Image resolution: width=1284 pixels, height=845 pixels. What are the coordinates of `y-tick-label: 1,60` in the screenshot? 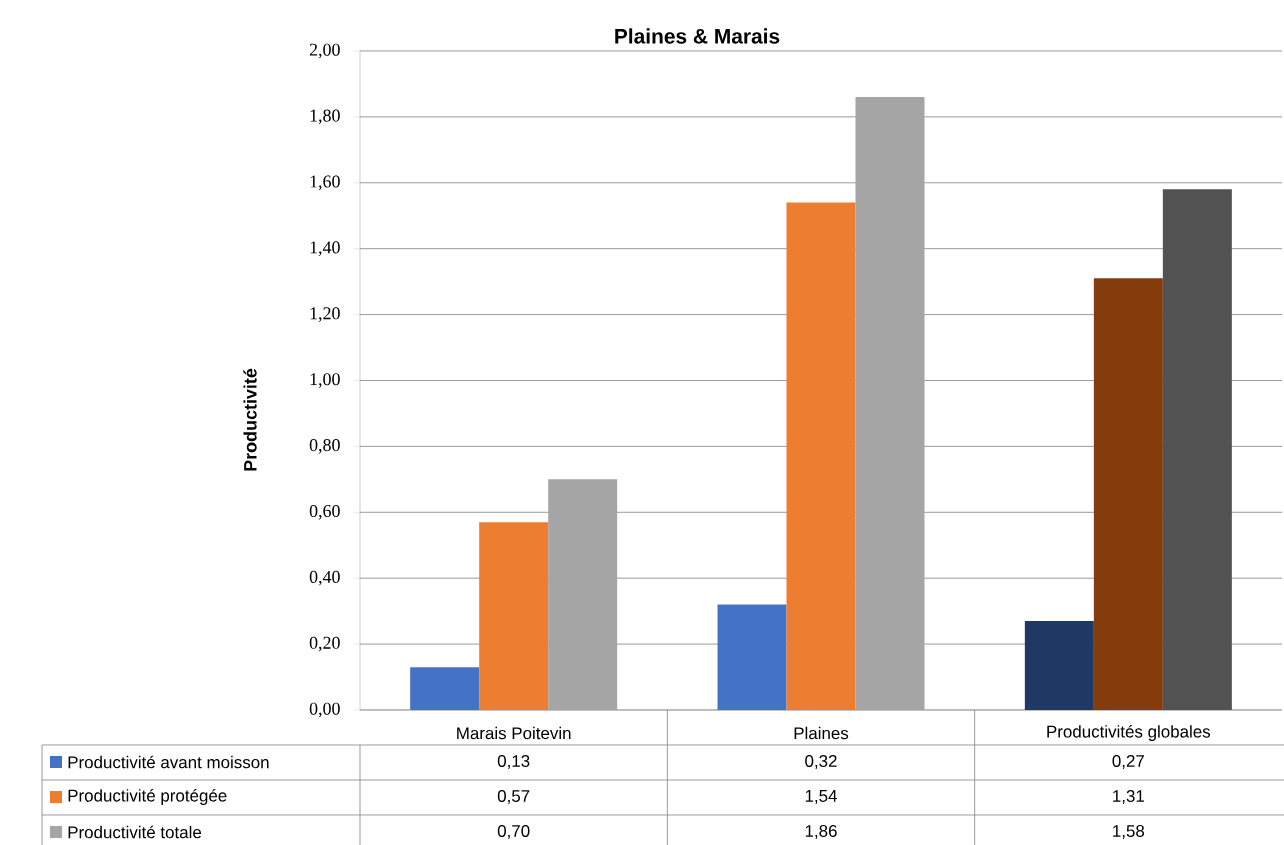 It's located at (325, 183).